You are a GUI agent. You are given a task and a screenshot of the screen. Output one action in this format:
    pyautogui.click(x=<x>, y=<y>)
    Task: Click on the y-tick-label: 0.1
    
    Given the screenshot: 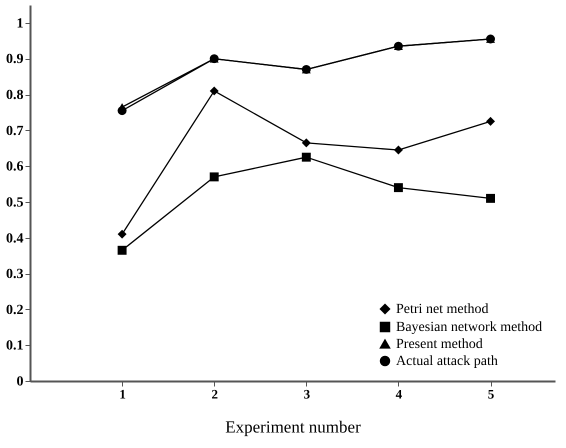 What is the action you would take?
    pyautogui.click(x=15, y=346)
    